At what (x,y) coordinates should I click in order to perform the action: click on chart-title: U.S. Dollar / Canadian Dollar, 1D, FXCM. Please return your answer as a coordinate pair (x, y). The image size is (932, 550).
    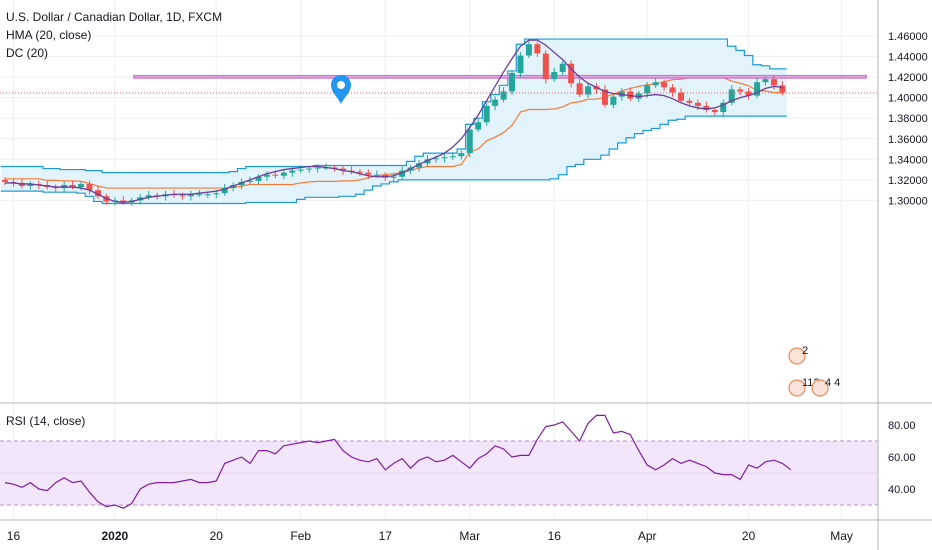
    Looking at the image, I should click on (114, 17).